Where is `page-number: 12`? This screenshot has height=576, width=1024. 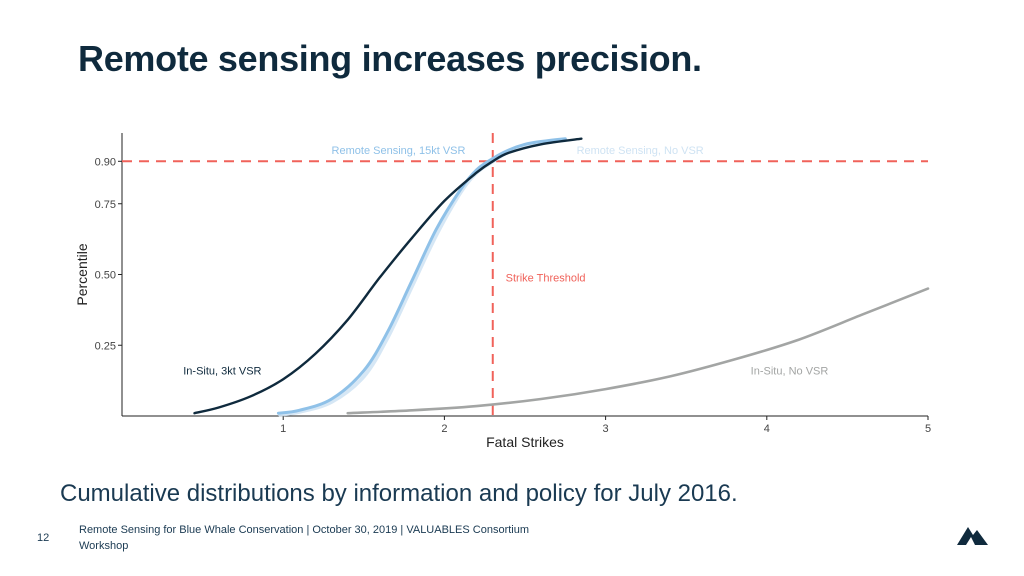 page-number: 12 is located at coordinates (43, 538).